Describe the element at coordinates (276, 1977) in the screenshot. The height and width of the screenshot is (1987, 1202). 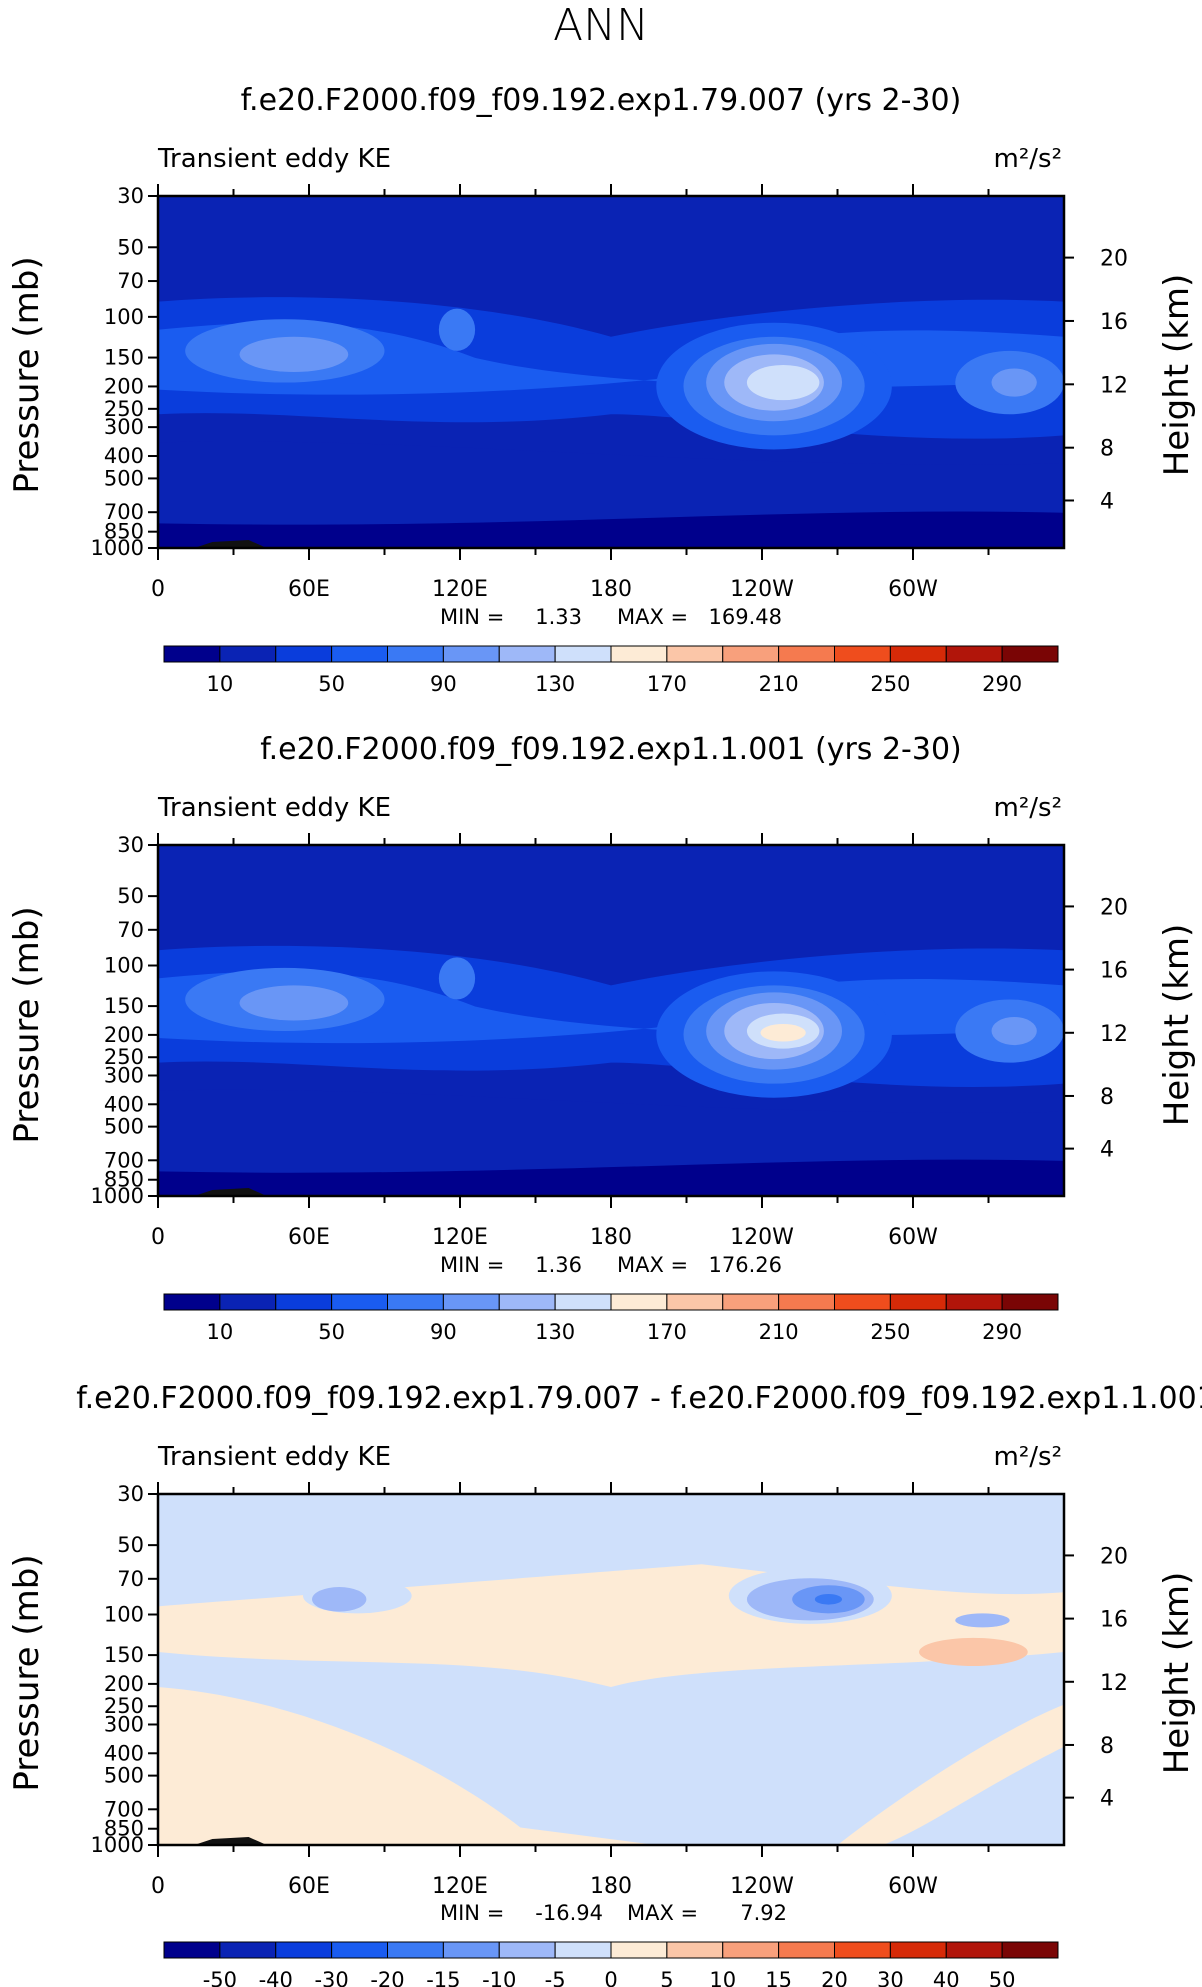
I see `colorbar-label: -40` at that location.